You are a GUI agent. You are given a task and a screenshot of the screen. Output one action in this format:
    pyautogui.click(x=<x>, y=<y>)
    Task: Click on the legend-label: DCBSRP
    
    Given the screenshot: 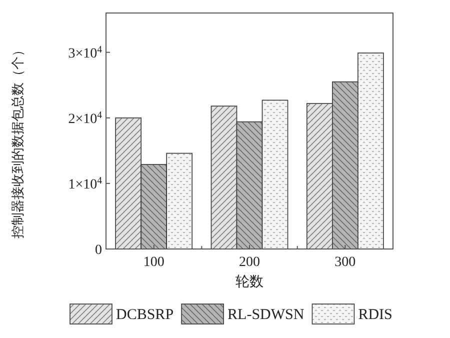 What is the action you would take?
    pyautogui.click(x=145, y=315)
    